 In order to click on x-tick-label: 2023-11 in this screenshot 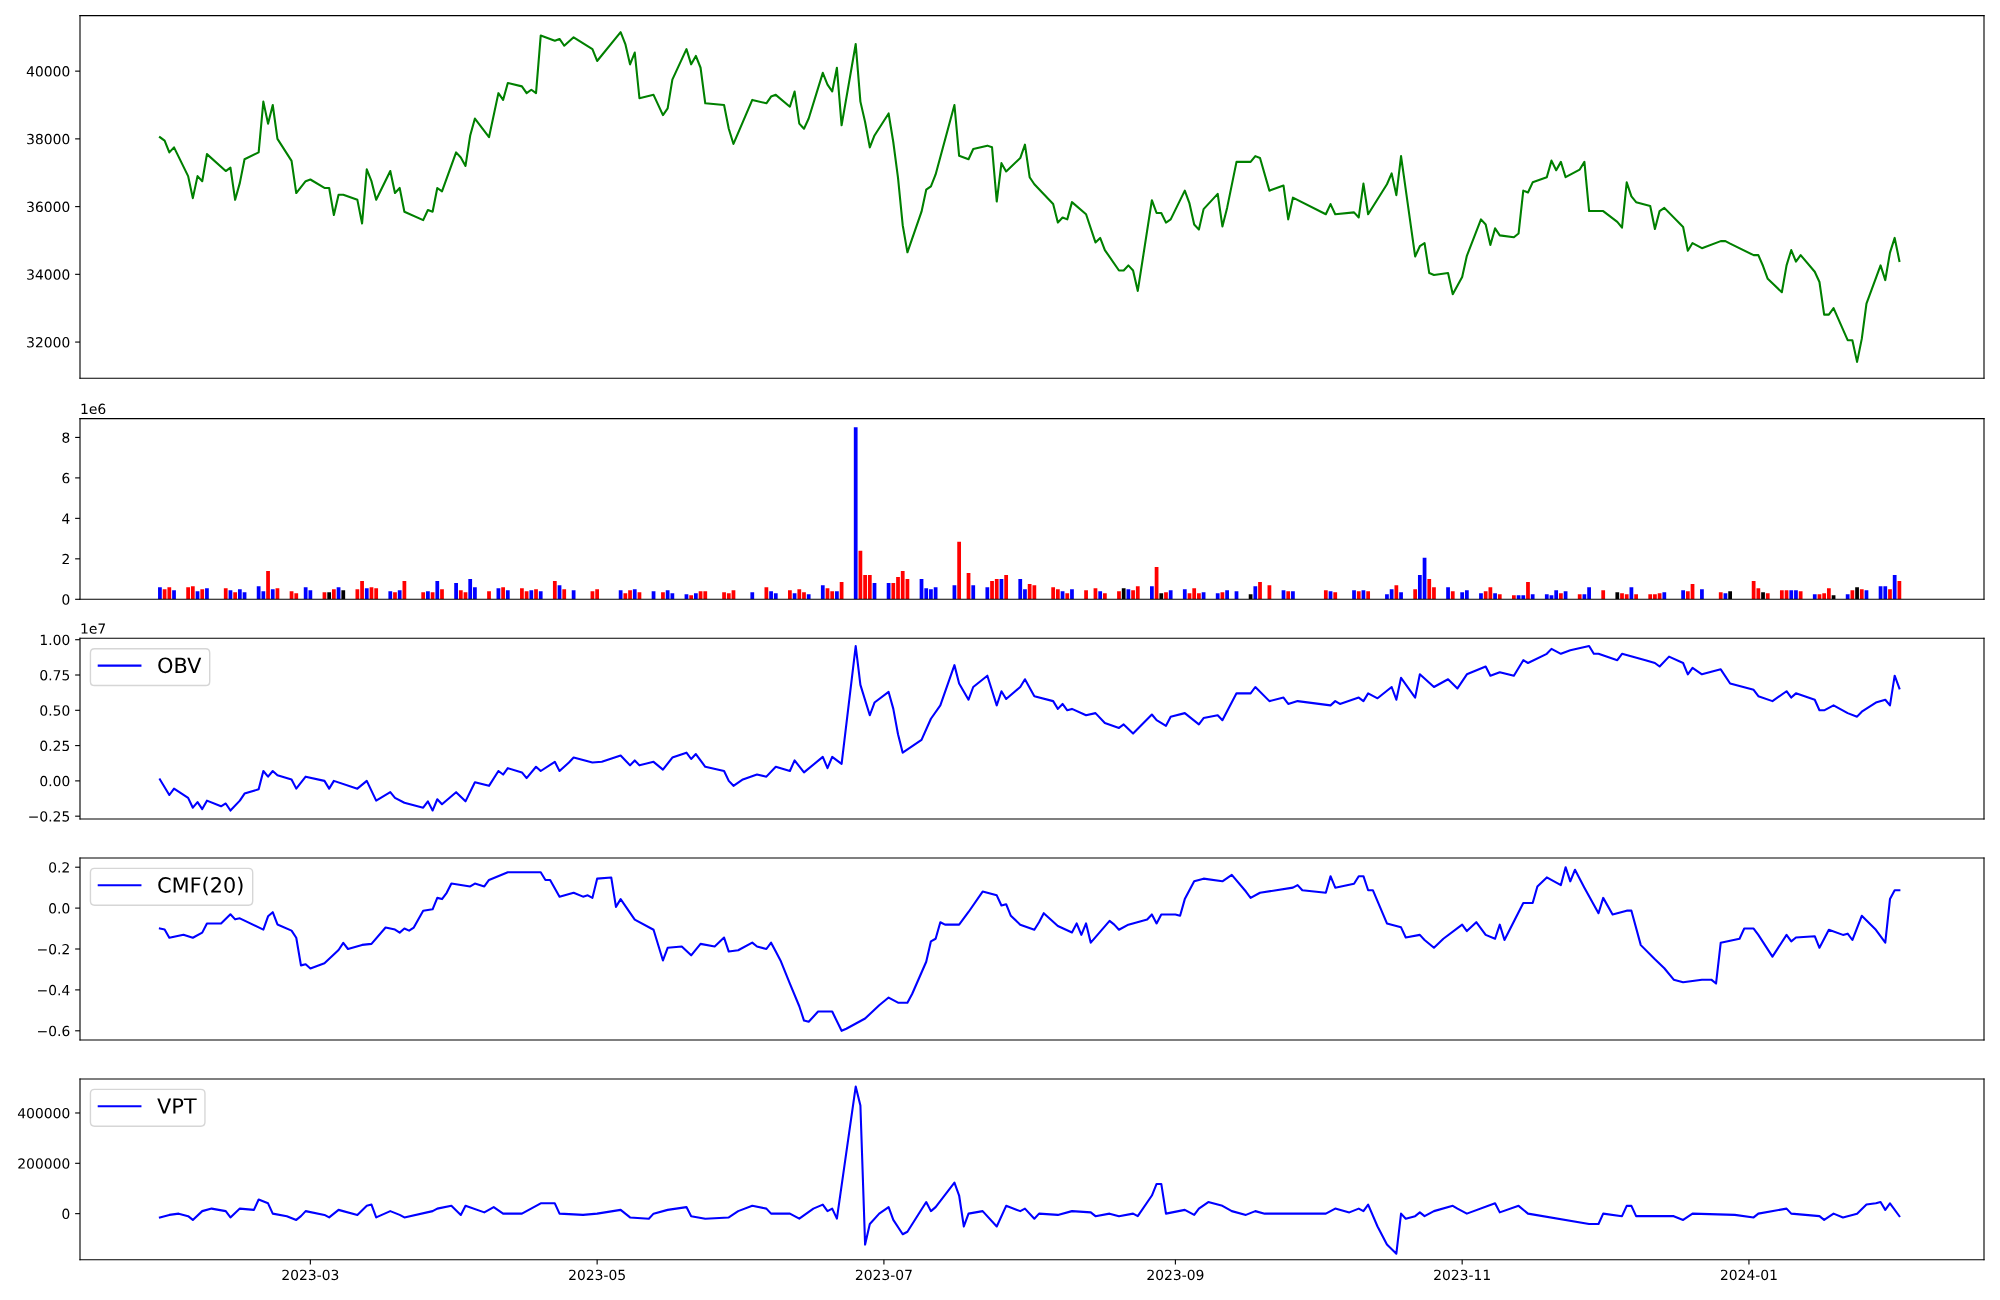, I will do `click(1462, 1275)`.